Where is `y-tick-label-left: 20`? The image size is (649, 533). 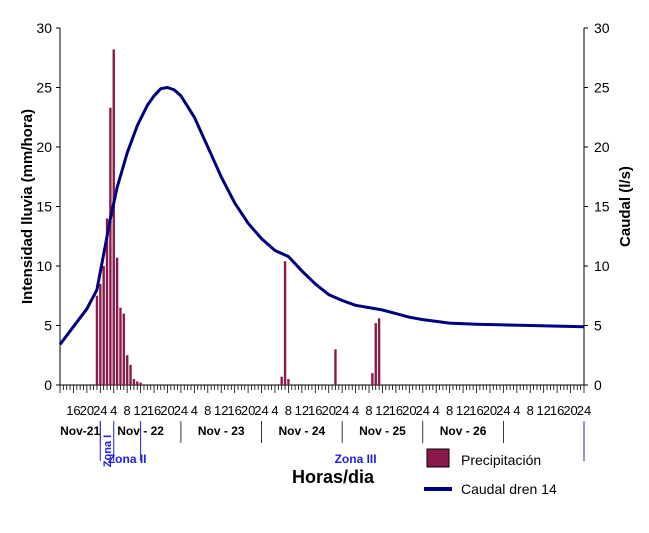
y-tick-label-left: 20 is located at coordinates (44, 147).